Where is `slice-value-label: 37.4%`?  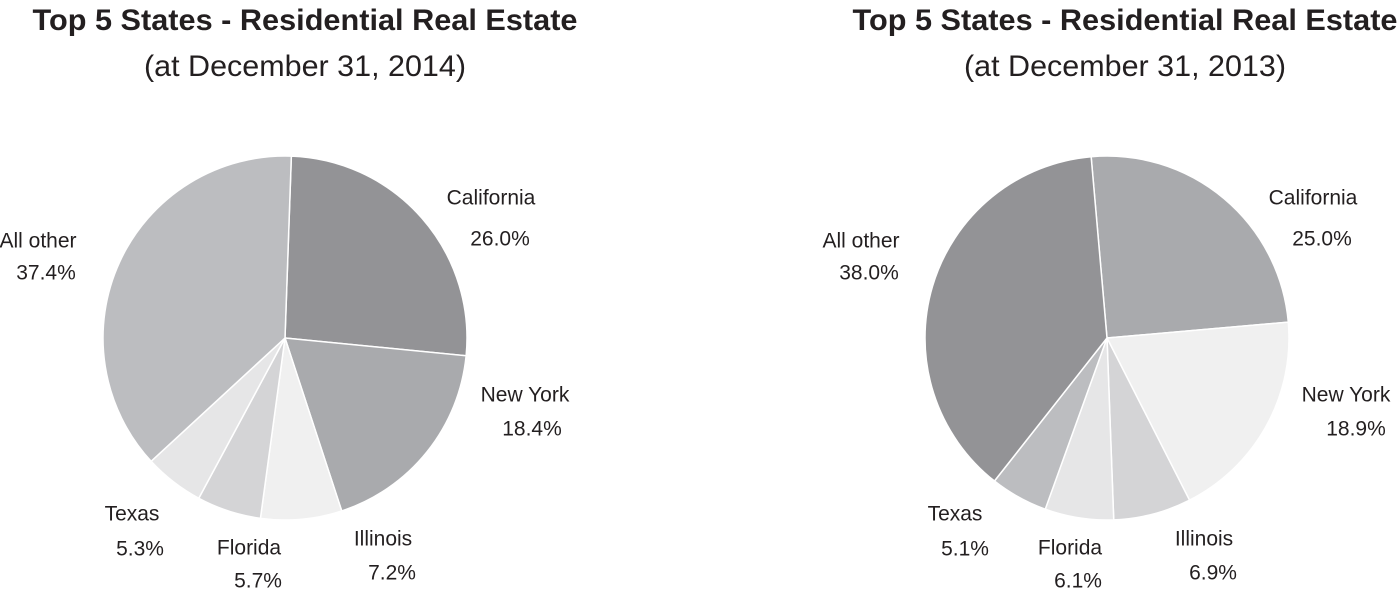 slice-value-label: 37.4% is located at coordinates (46, 273).